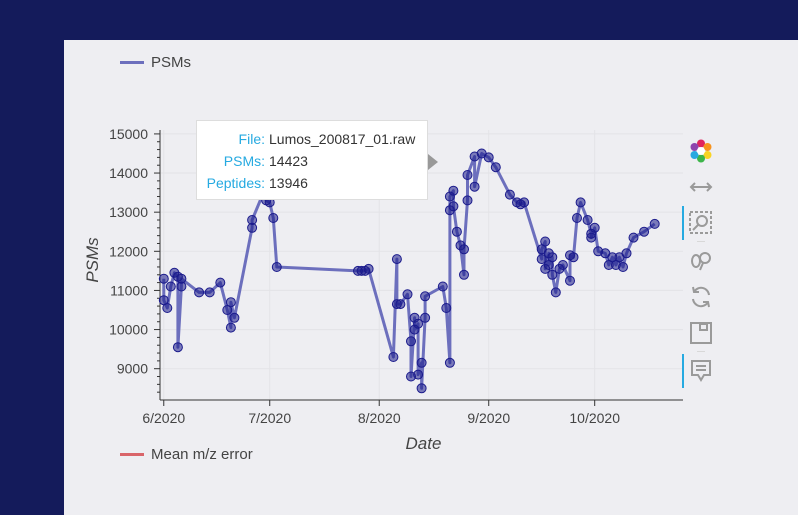  What do you see at coordinates (698, 223) in the screenshot?
I see `box-zoom-icon` at bounding box center [698, 223].